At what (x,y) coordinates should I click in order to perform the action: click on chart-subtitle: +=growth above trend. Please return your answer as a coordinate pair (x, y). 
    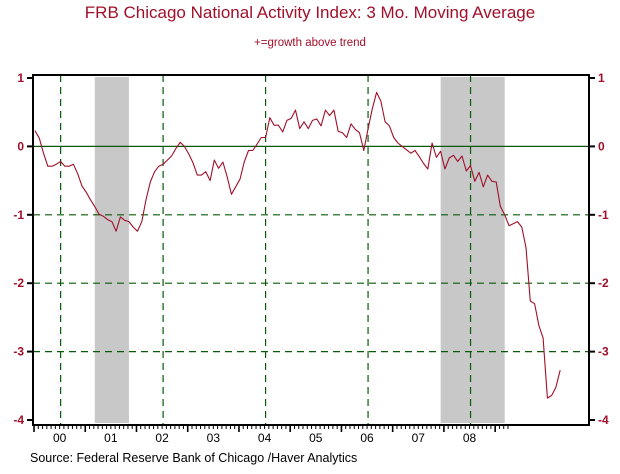
    Looking at the image, I should click on (310, 43).